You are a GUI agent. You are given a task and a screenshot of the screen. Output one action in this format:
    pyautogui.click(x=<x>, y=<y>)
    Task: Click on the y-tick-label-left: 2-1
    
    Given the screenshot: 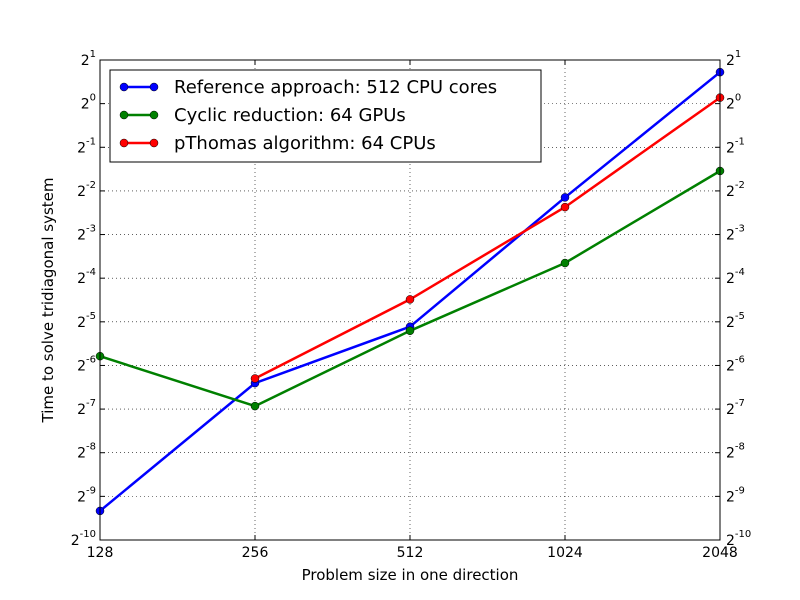 What is the action you would take?
    pyautogui.click(x=86, y=146)
    